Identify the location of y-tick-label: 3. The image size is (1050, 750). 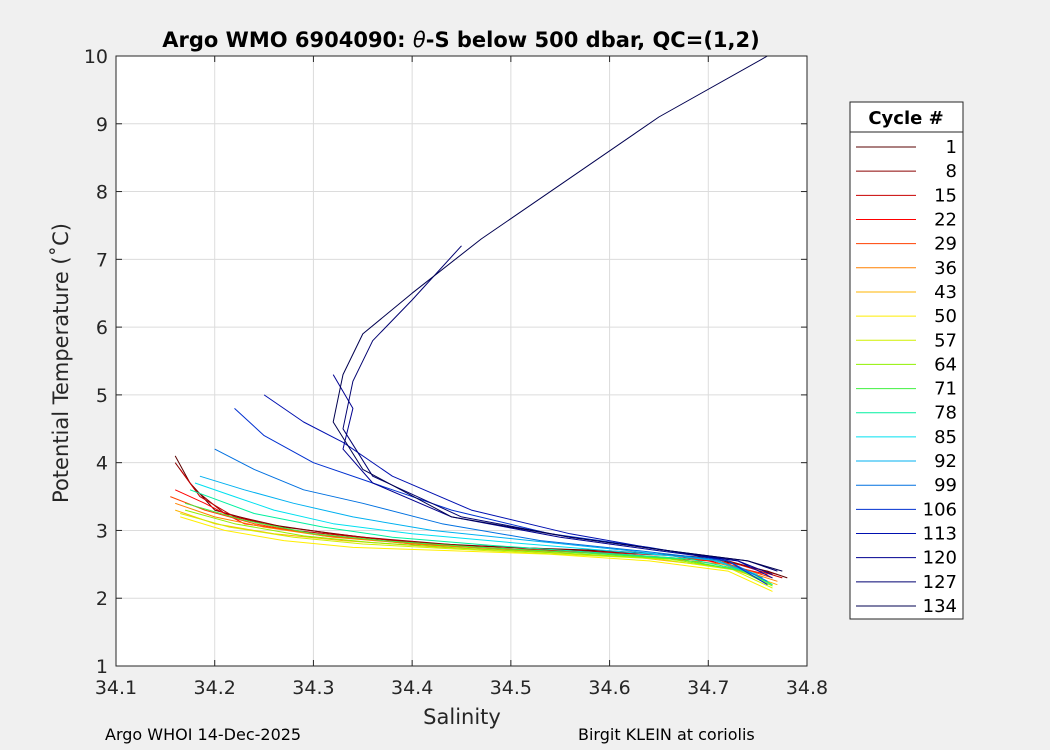
(102, 531).